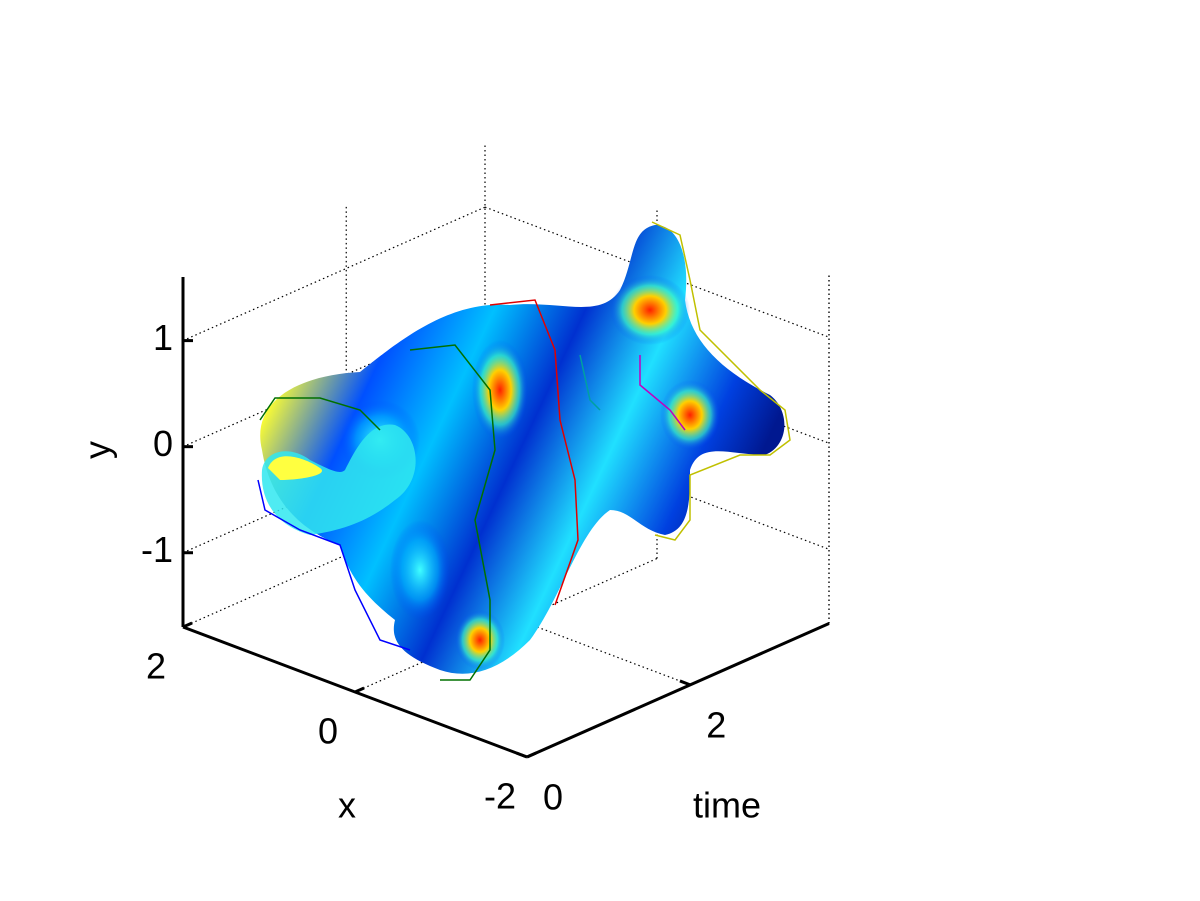 The height and width of the screenshot is (901, 1200). What do you see at coordinates (163, 443) in the screenshot?
I see `y-tick-label: 0` at bounding box center [163, 443].